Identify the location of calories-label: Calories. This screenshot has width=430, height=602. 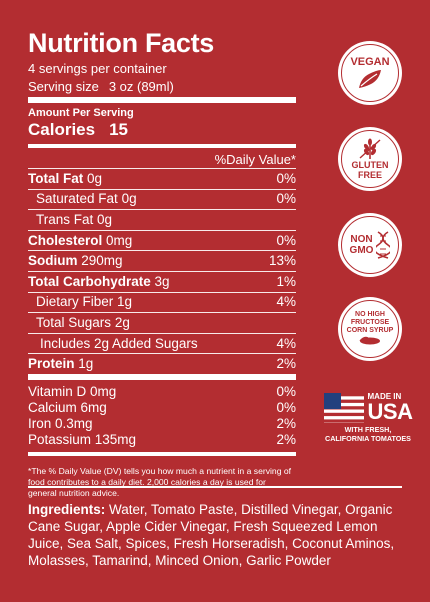
(62, 129).